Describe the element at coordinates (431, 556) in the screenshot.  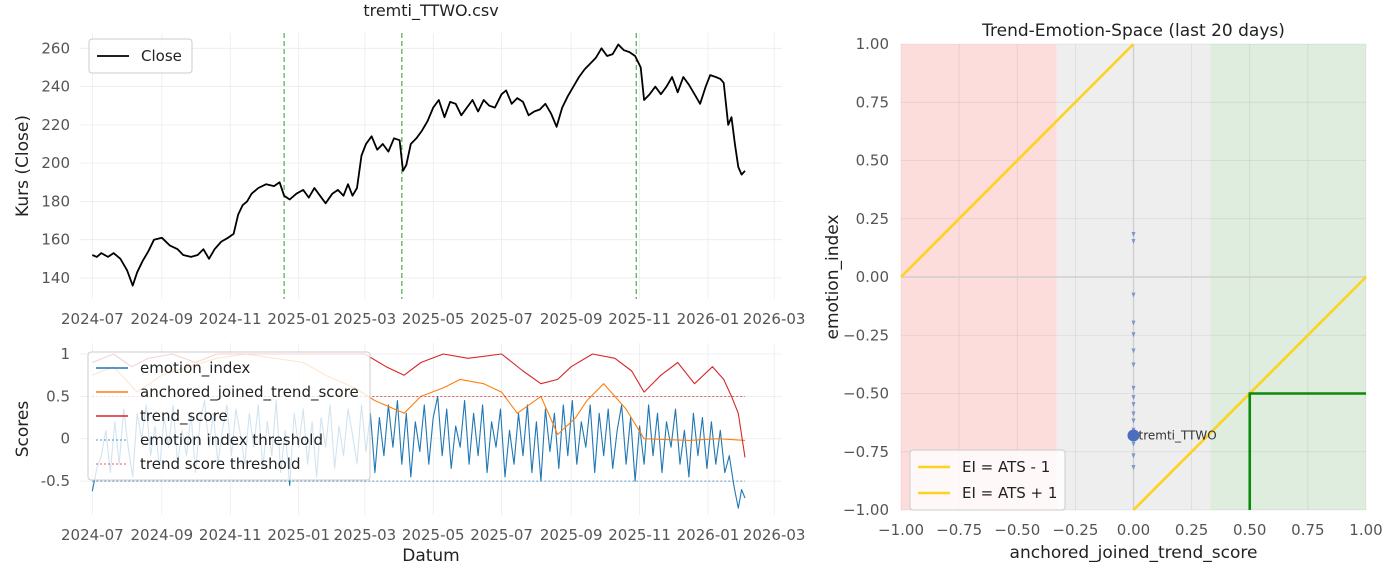
I see `x-axis-label: Datum` at that location.